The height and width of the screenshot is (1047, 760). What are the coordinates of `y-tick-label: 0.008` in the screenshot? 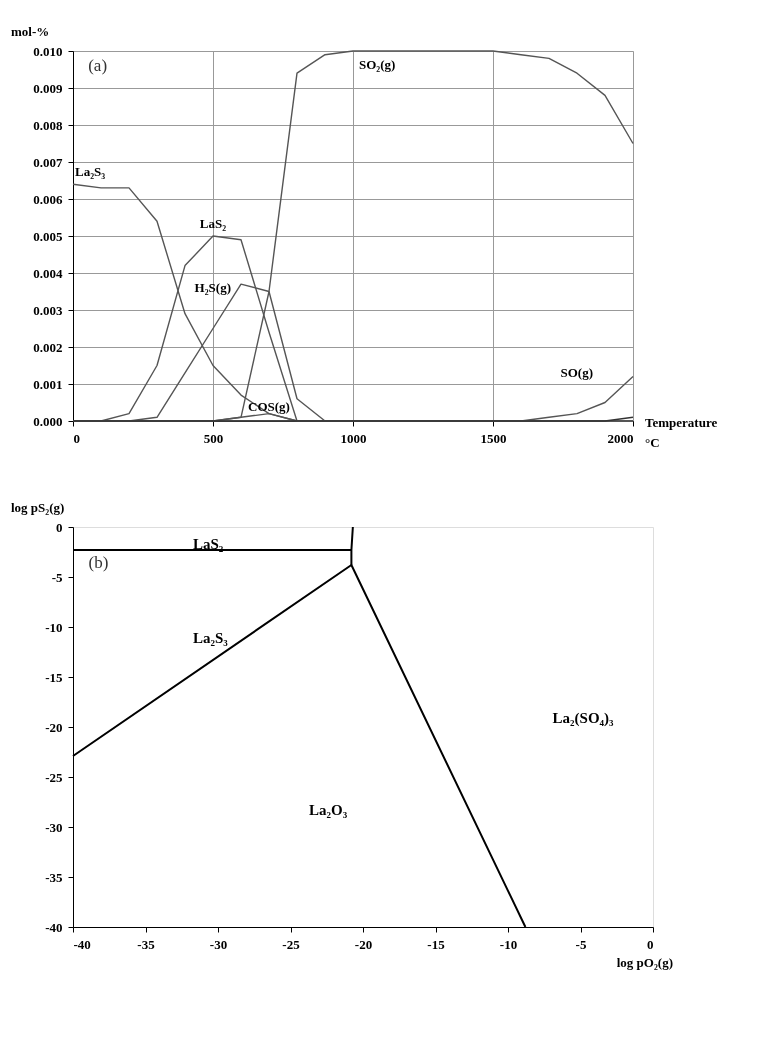 It's located at (48, 125).